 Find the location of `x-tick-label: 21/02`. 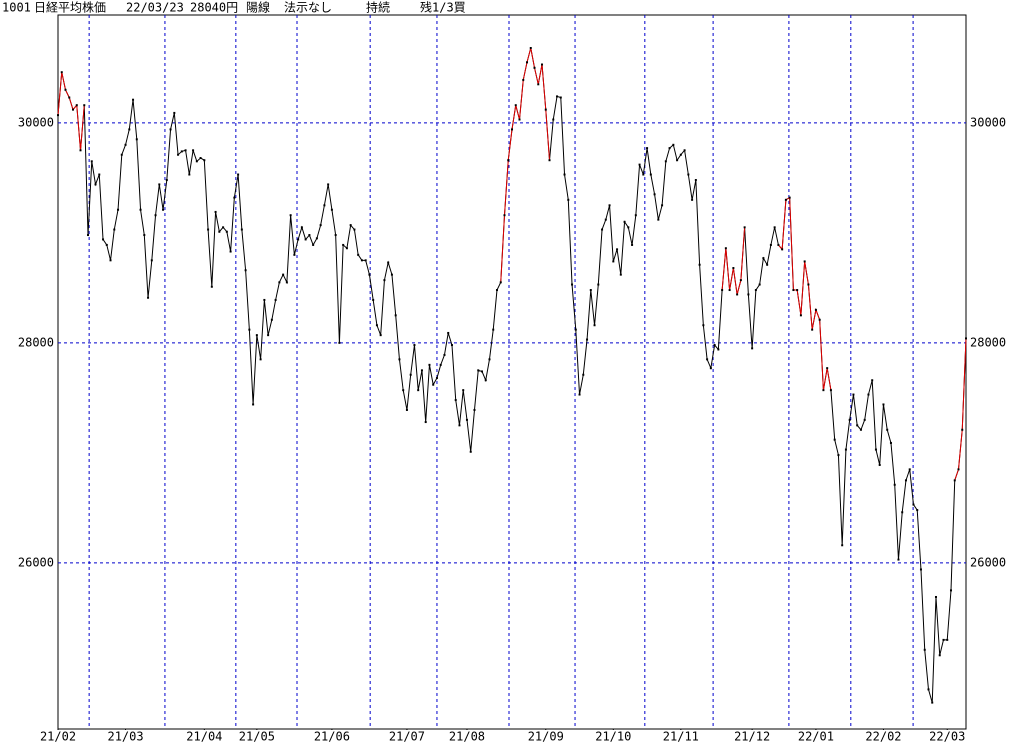

x-tick-label: 21/02 is located at coordinates (58, 737).